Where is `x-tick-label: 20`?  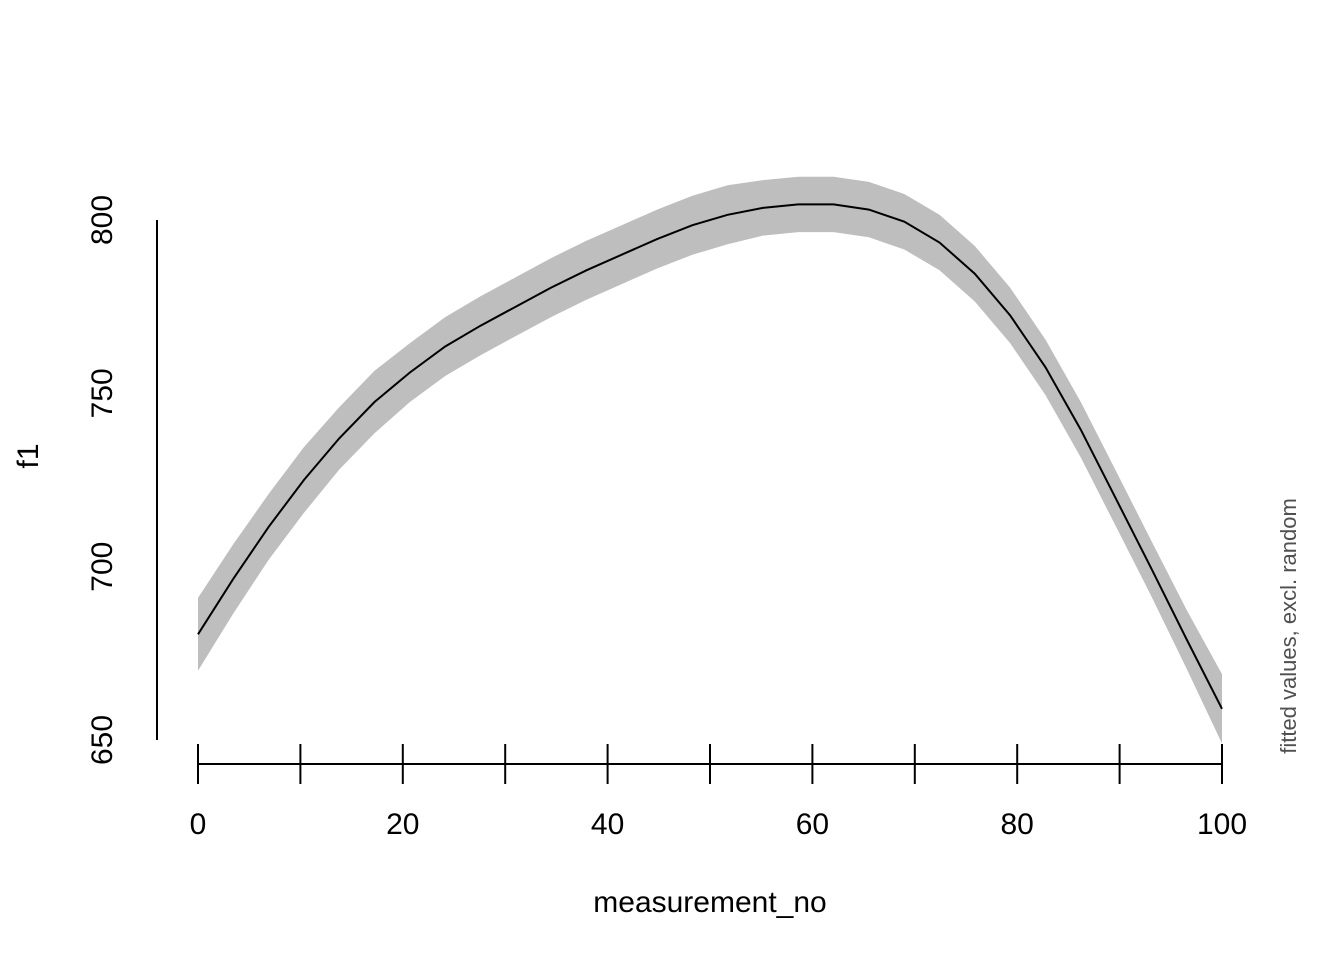 x-tick-label: 20 is located at coordinates (402, 824).